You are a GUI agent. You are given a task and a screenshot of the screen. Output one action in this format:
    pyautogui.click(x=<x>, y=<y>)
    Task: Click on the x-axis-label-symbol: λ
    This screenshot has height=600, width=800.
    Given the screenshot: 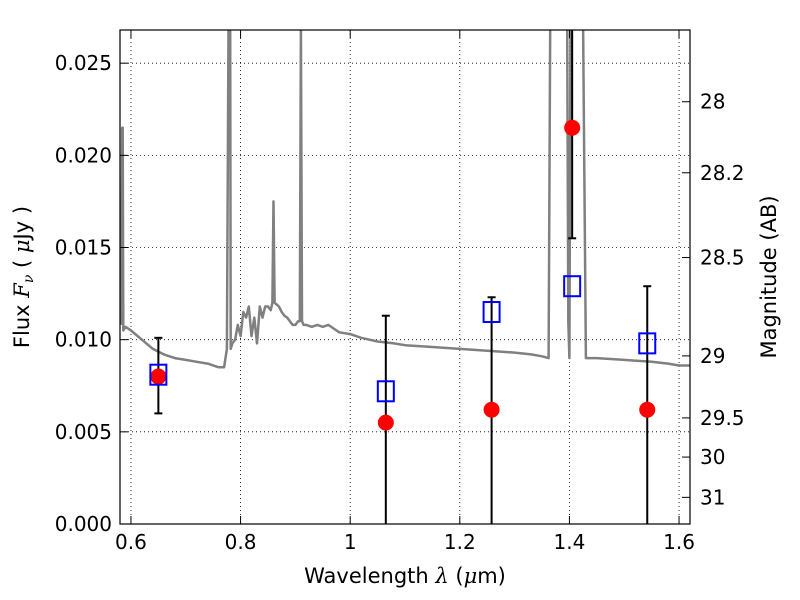 What is the action you would take?
    pyautogui.click(x=441, y=576)
    